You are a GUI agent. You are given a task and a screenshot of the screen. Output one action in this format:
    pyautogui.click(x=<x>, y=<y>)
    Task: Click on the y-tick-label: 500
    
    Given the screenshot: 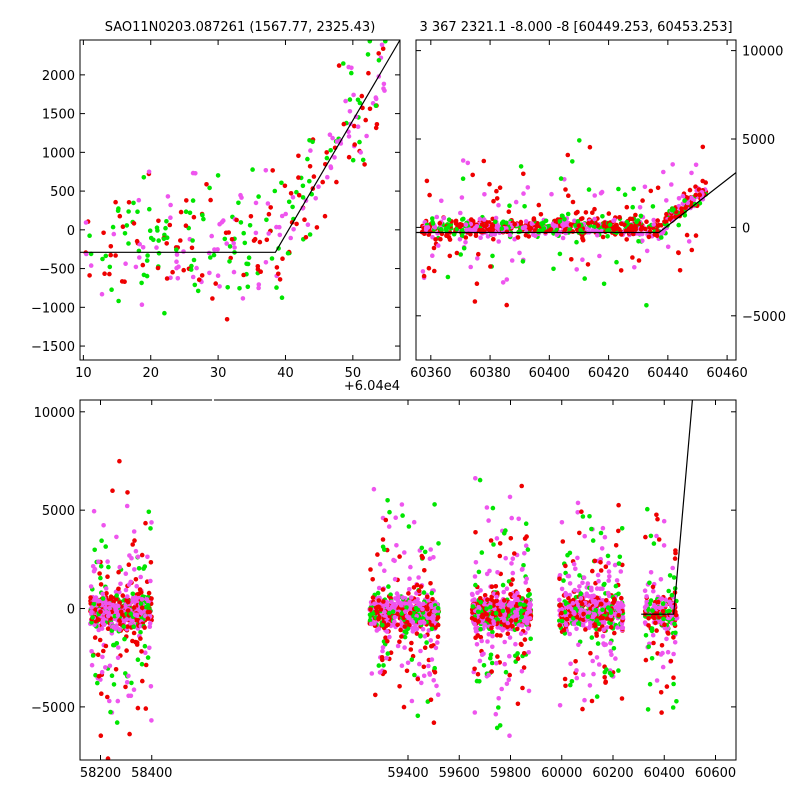 What is the action you would take?
    pyautogui.click(x=62, y=192)
    